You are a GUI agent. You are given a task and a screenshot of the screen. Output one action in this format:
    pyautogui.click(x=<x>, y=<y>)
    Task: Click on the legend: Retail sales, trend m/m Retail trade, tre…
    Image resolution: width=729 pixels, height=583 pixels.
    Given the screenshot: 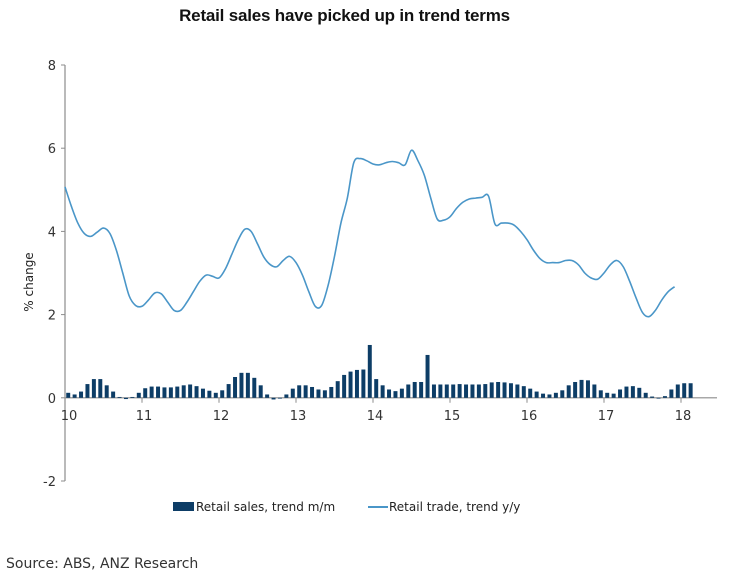 What is the action you would take?
    pyautogui.click(x=346, y=507)
    